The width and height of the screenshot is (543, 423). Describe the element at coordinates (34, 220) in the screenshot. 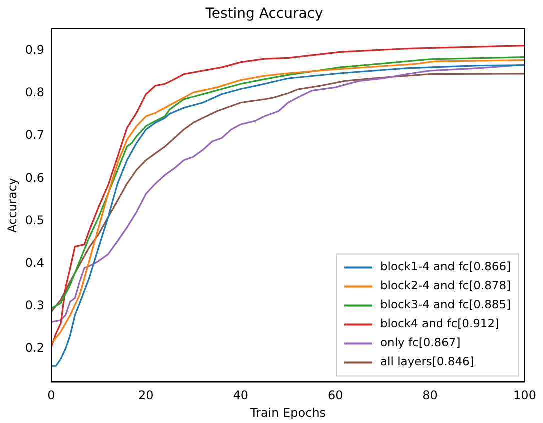

I see `y-tick-label: 0.5` at that location.